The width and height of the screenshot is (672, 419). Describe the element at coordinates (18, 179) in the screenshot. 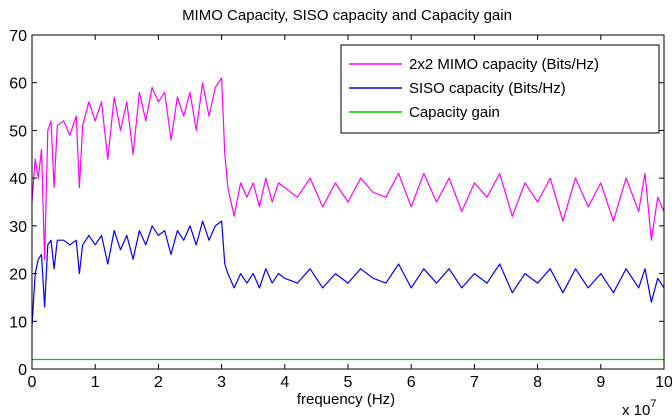

I see `y-tick-label-4: 40` at that location.